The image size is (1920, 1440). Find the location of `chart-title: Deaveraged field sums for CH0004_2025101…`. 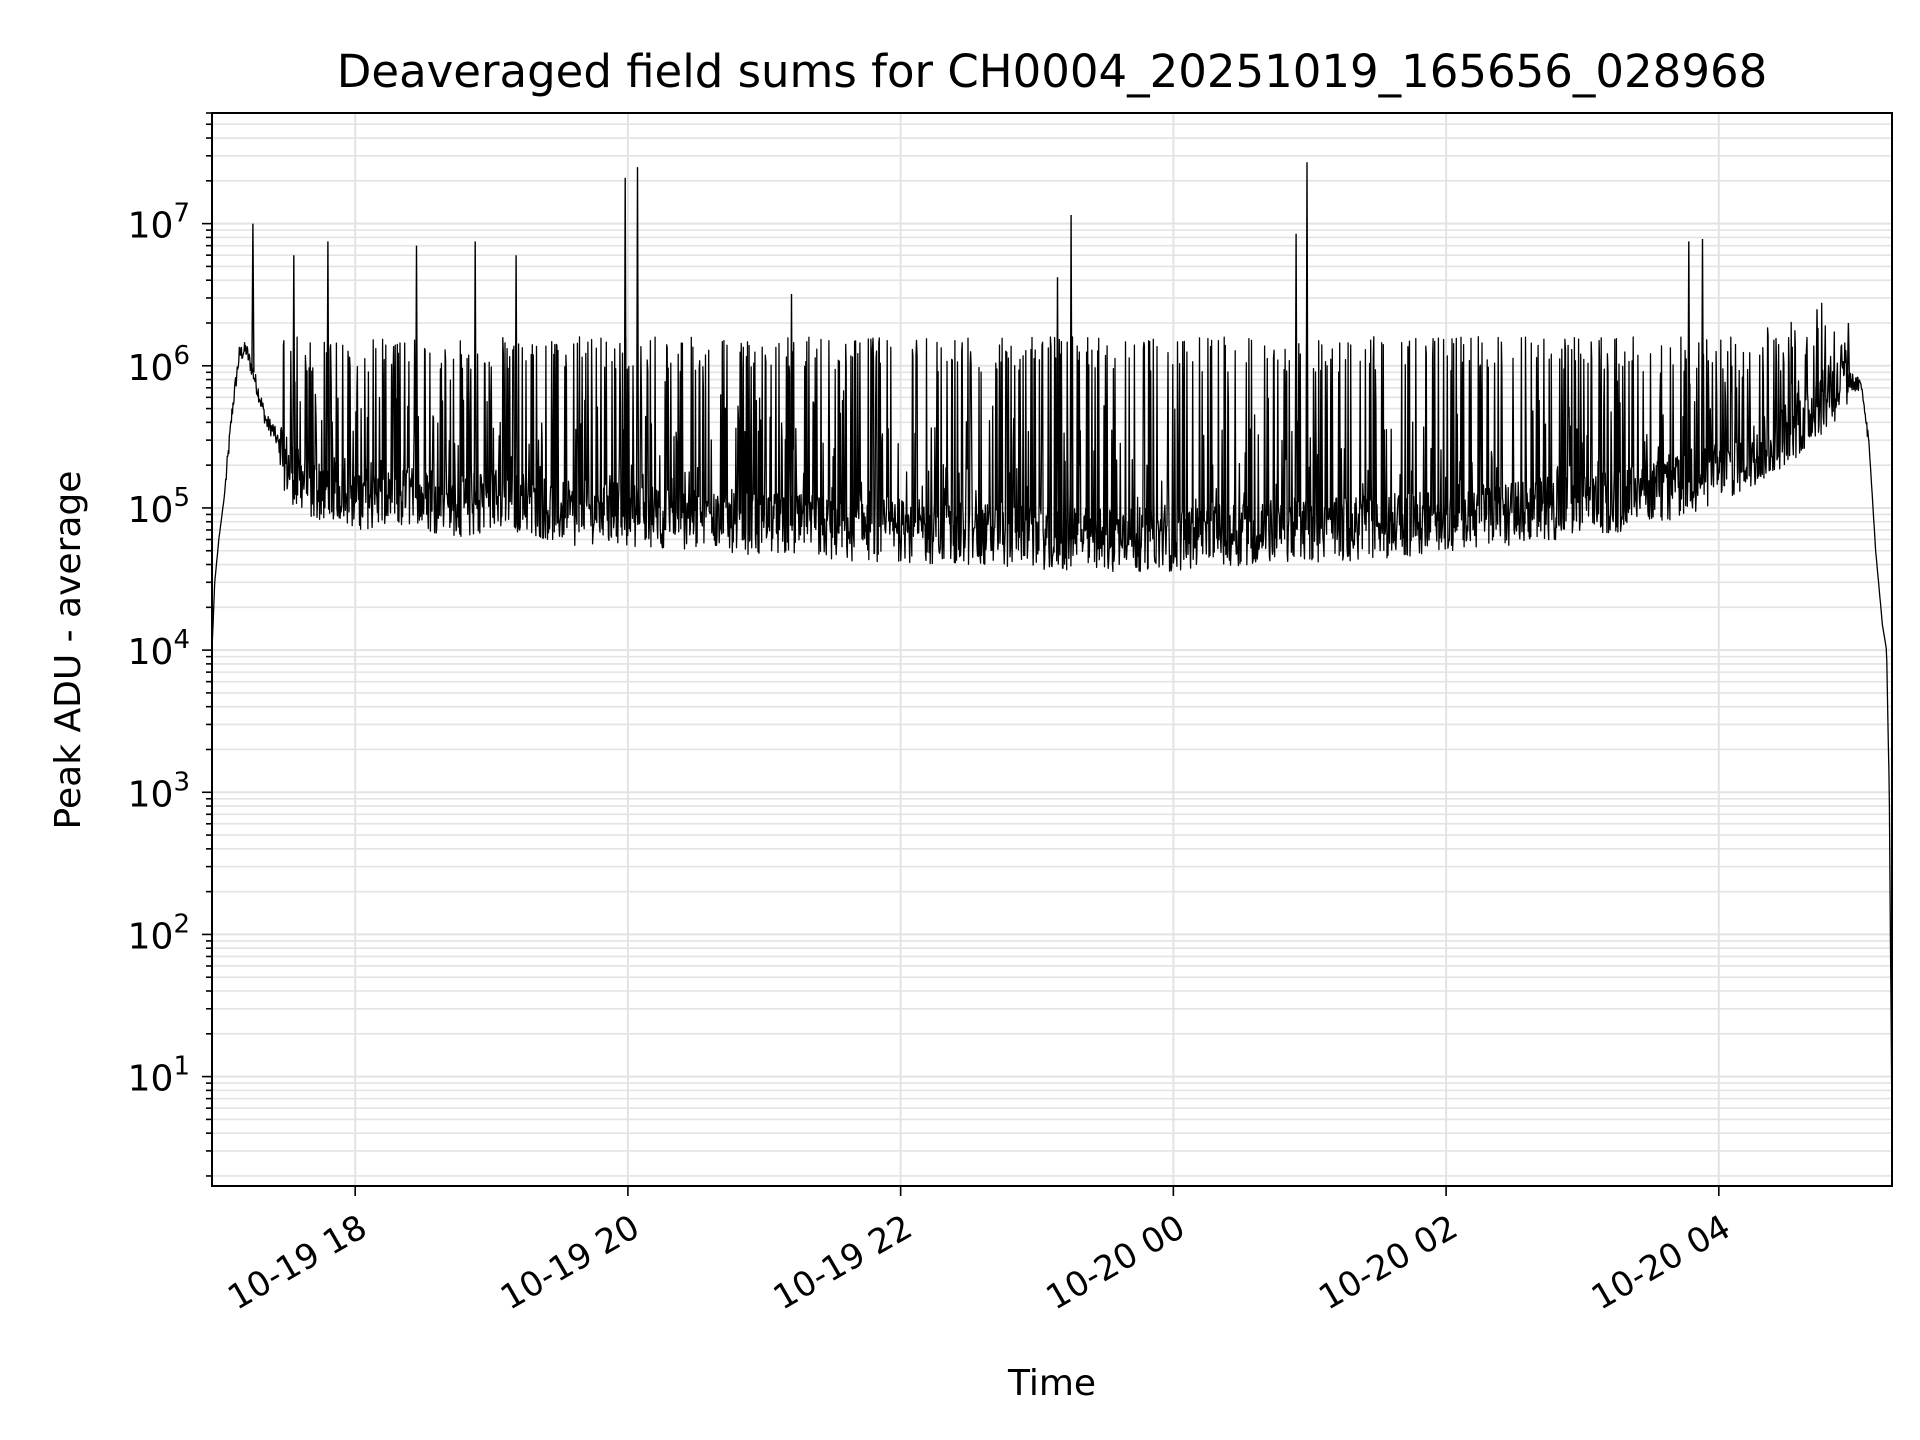

chart-title: Deaveraged field sums for CH0004_2025101… is located at coordinates (1052, 71).